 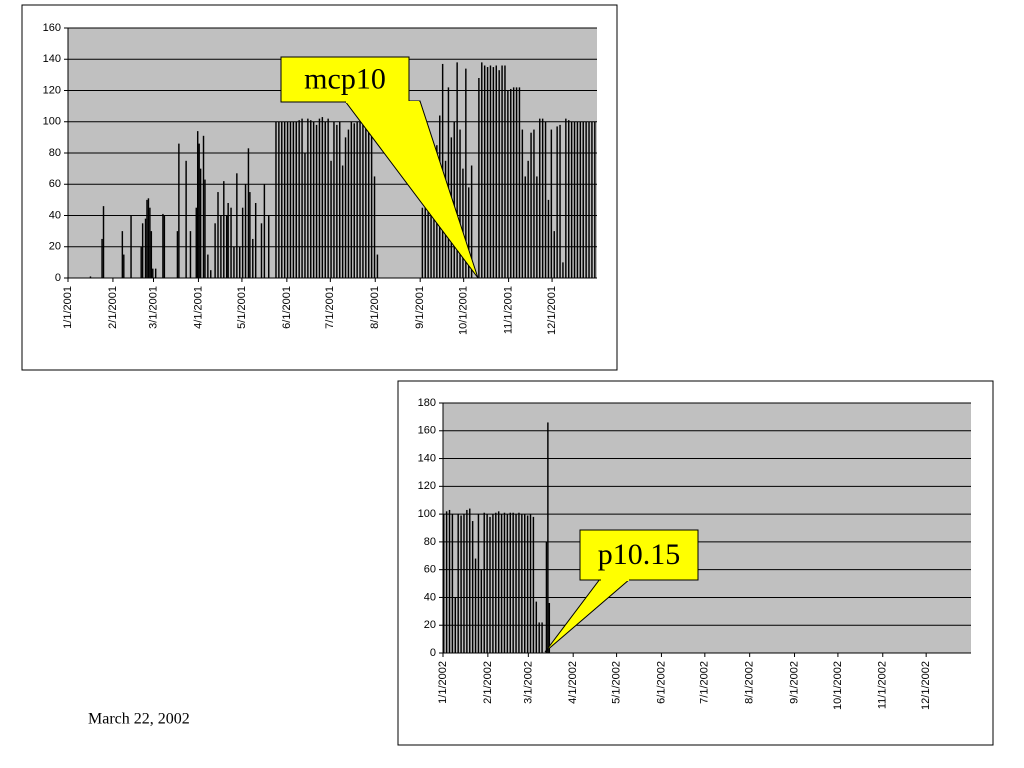 What do you see at coordinates (661, 682) in the screenshot?
I see `x-tick-label: 6/1/2002` at bounding box center [661, 682].